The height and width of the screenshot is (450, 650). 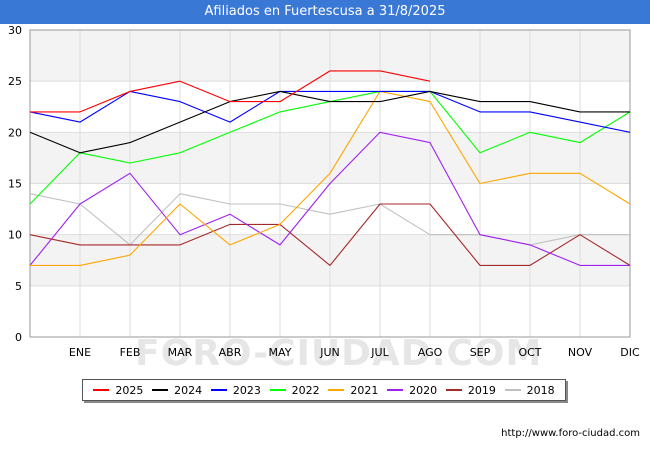 I want to click on legend-item-2018: 2018, so click(x=529, y=390).